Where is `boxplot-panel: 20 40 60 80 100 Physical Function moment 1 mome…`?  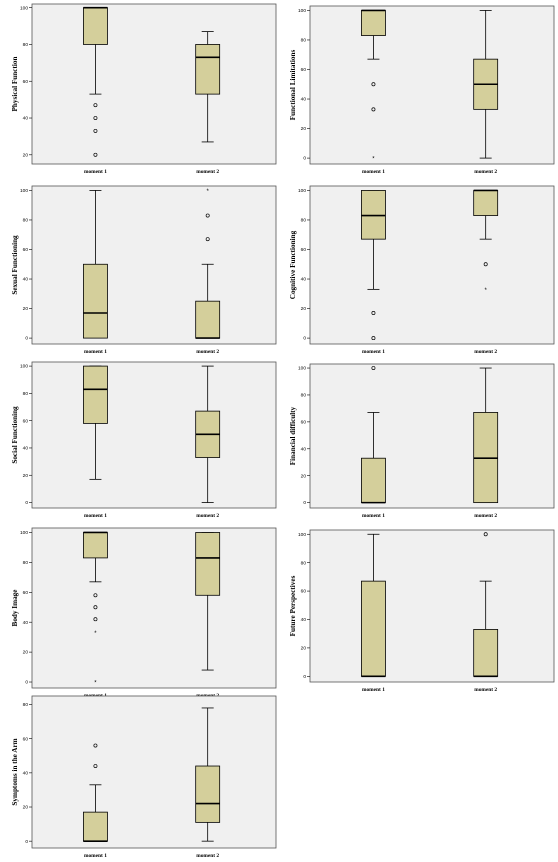 boxplot-panel: 20 40 60 80 100 Physical Function moment 1 mome… is located at coordinates (139, 87).